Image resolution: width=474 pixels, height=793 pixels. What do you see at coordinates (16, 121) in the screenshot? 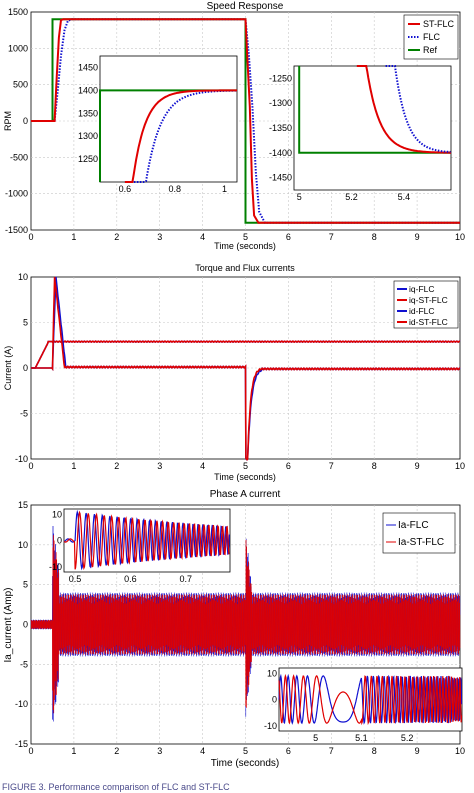
I see `y-tick-labels: 1500 1000 500 0 -500 -1000 -1500` at bounding box center [16, 121].